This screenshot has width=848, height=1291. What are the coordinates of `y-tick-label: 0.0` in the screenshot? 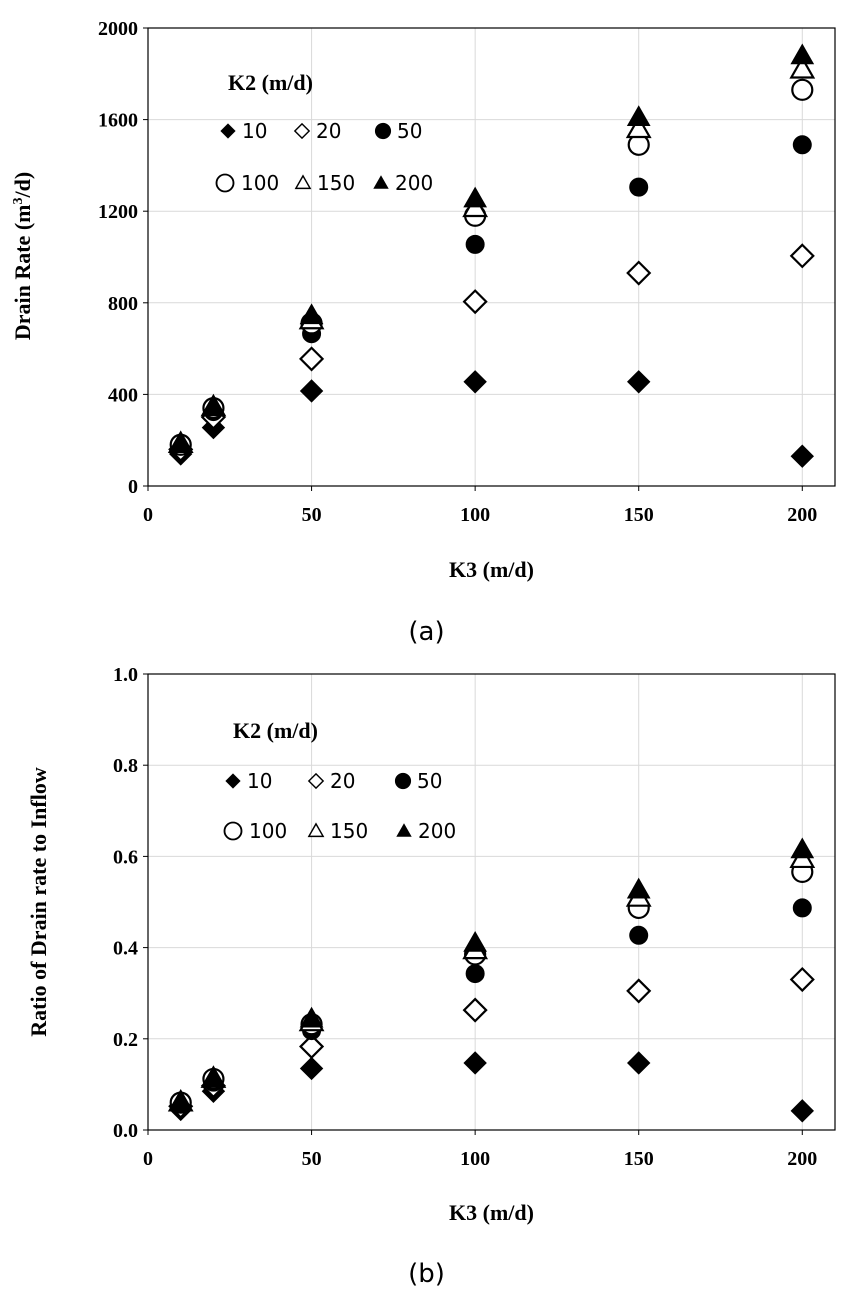 It's located at (125, 1131).